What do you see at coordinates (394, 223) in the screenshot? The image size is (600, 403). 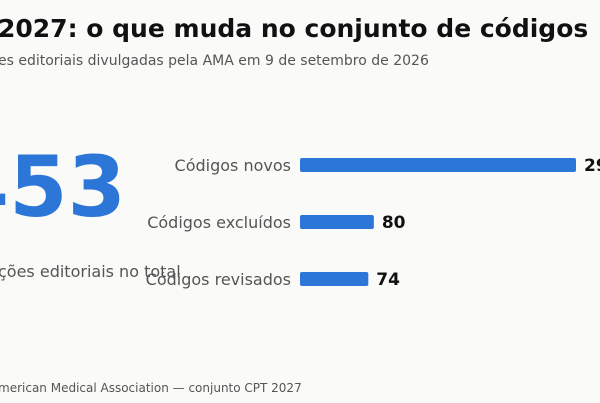 I see `value-label: 80` at bounding box center [394, 223].